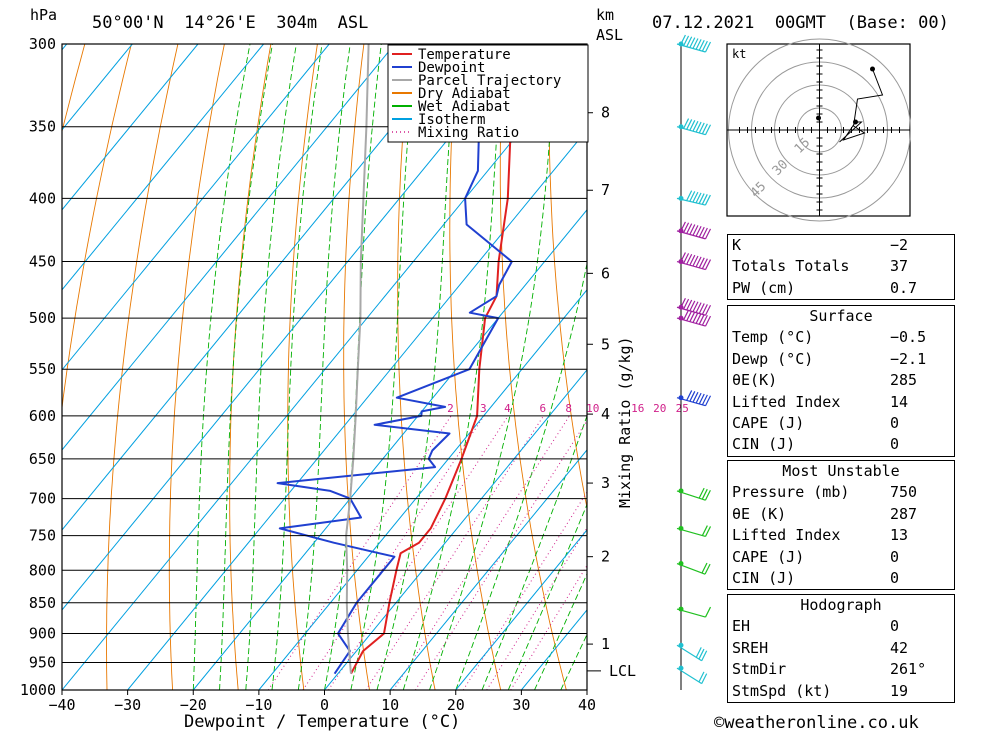  I want to click on x-tick-label: 10, so click(390, 705).